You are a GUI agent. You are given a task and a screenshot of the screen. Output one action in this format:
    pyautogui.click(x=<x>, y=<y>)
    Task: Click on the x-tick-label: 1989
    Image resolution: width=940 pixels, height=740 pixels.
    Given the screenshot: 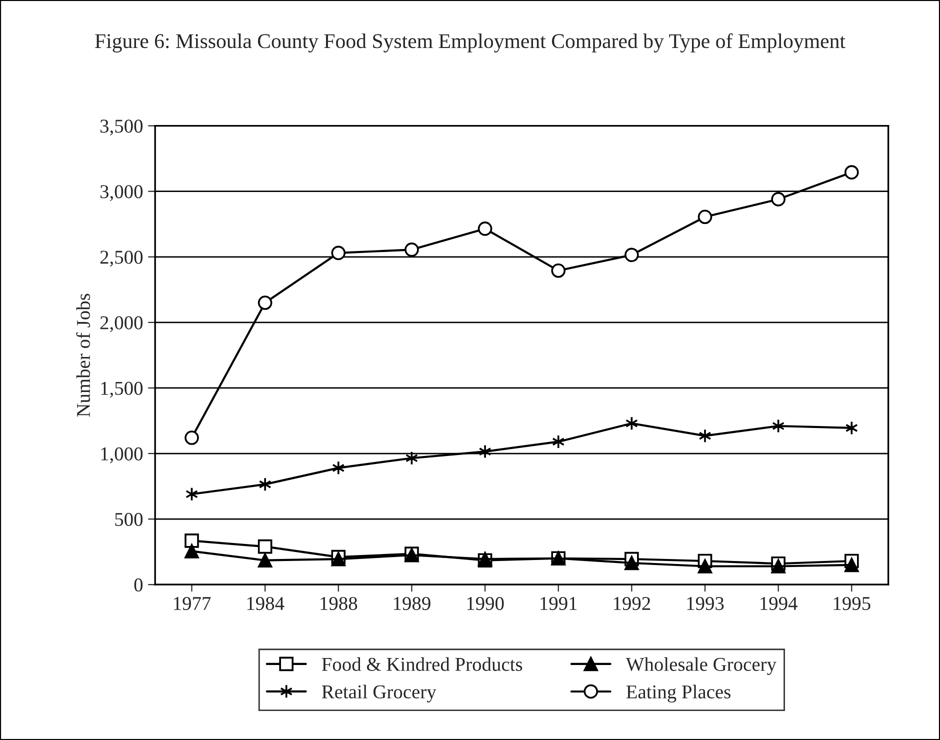 What is the action you would take?
    pyautogui.click(x=412, y=603)
    